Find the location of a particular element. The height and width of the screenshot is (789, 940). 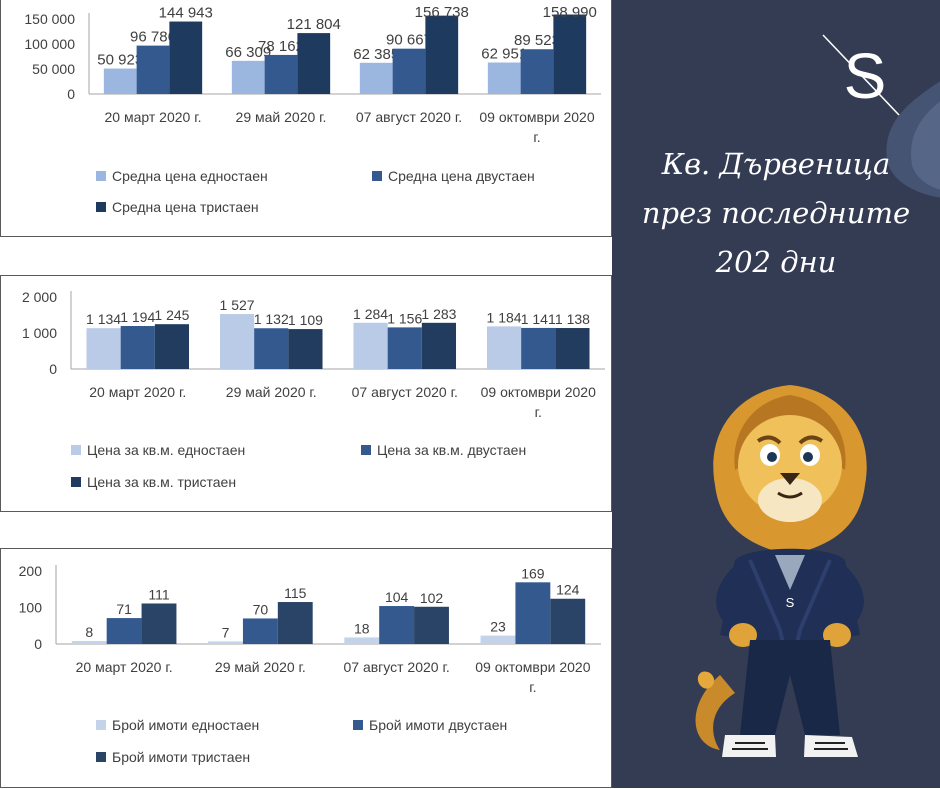

data-label: 18 is located at coordinates (362, 628).